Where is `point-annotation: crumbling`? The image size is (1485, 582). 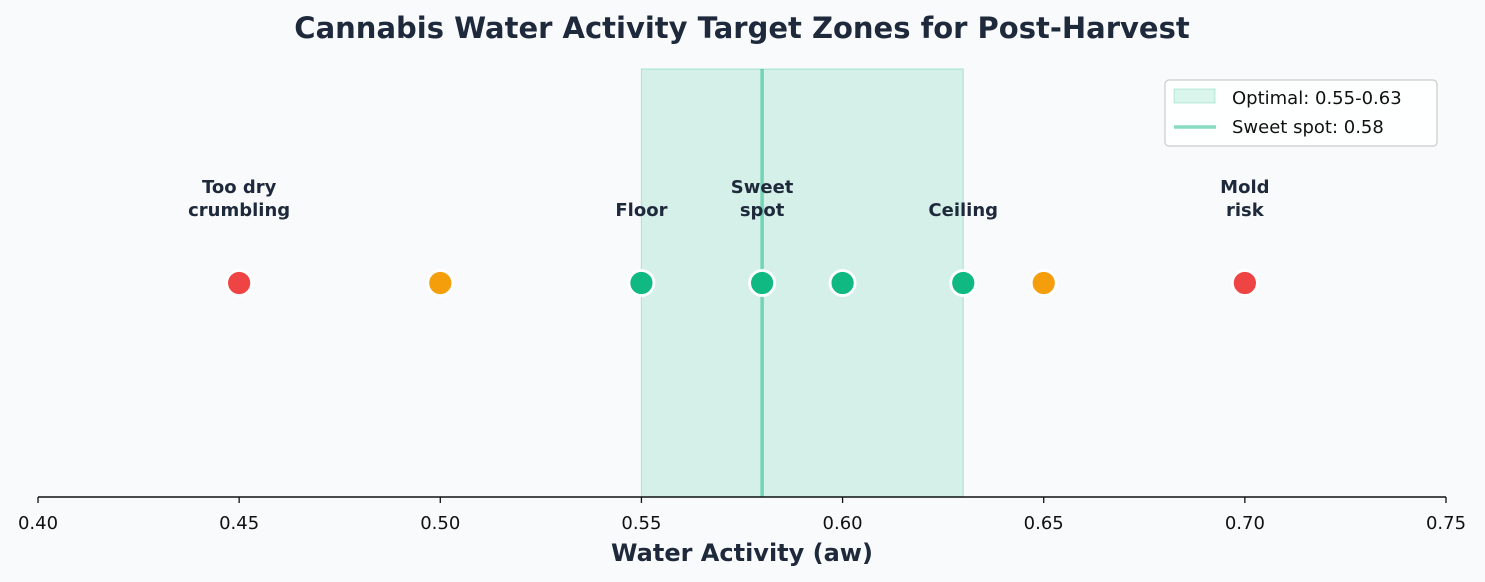
point-annotation: crumbling is located at coordinates (239, 210).